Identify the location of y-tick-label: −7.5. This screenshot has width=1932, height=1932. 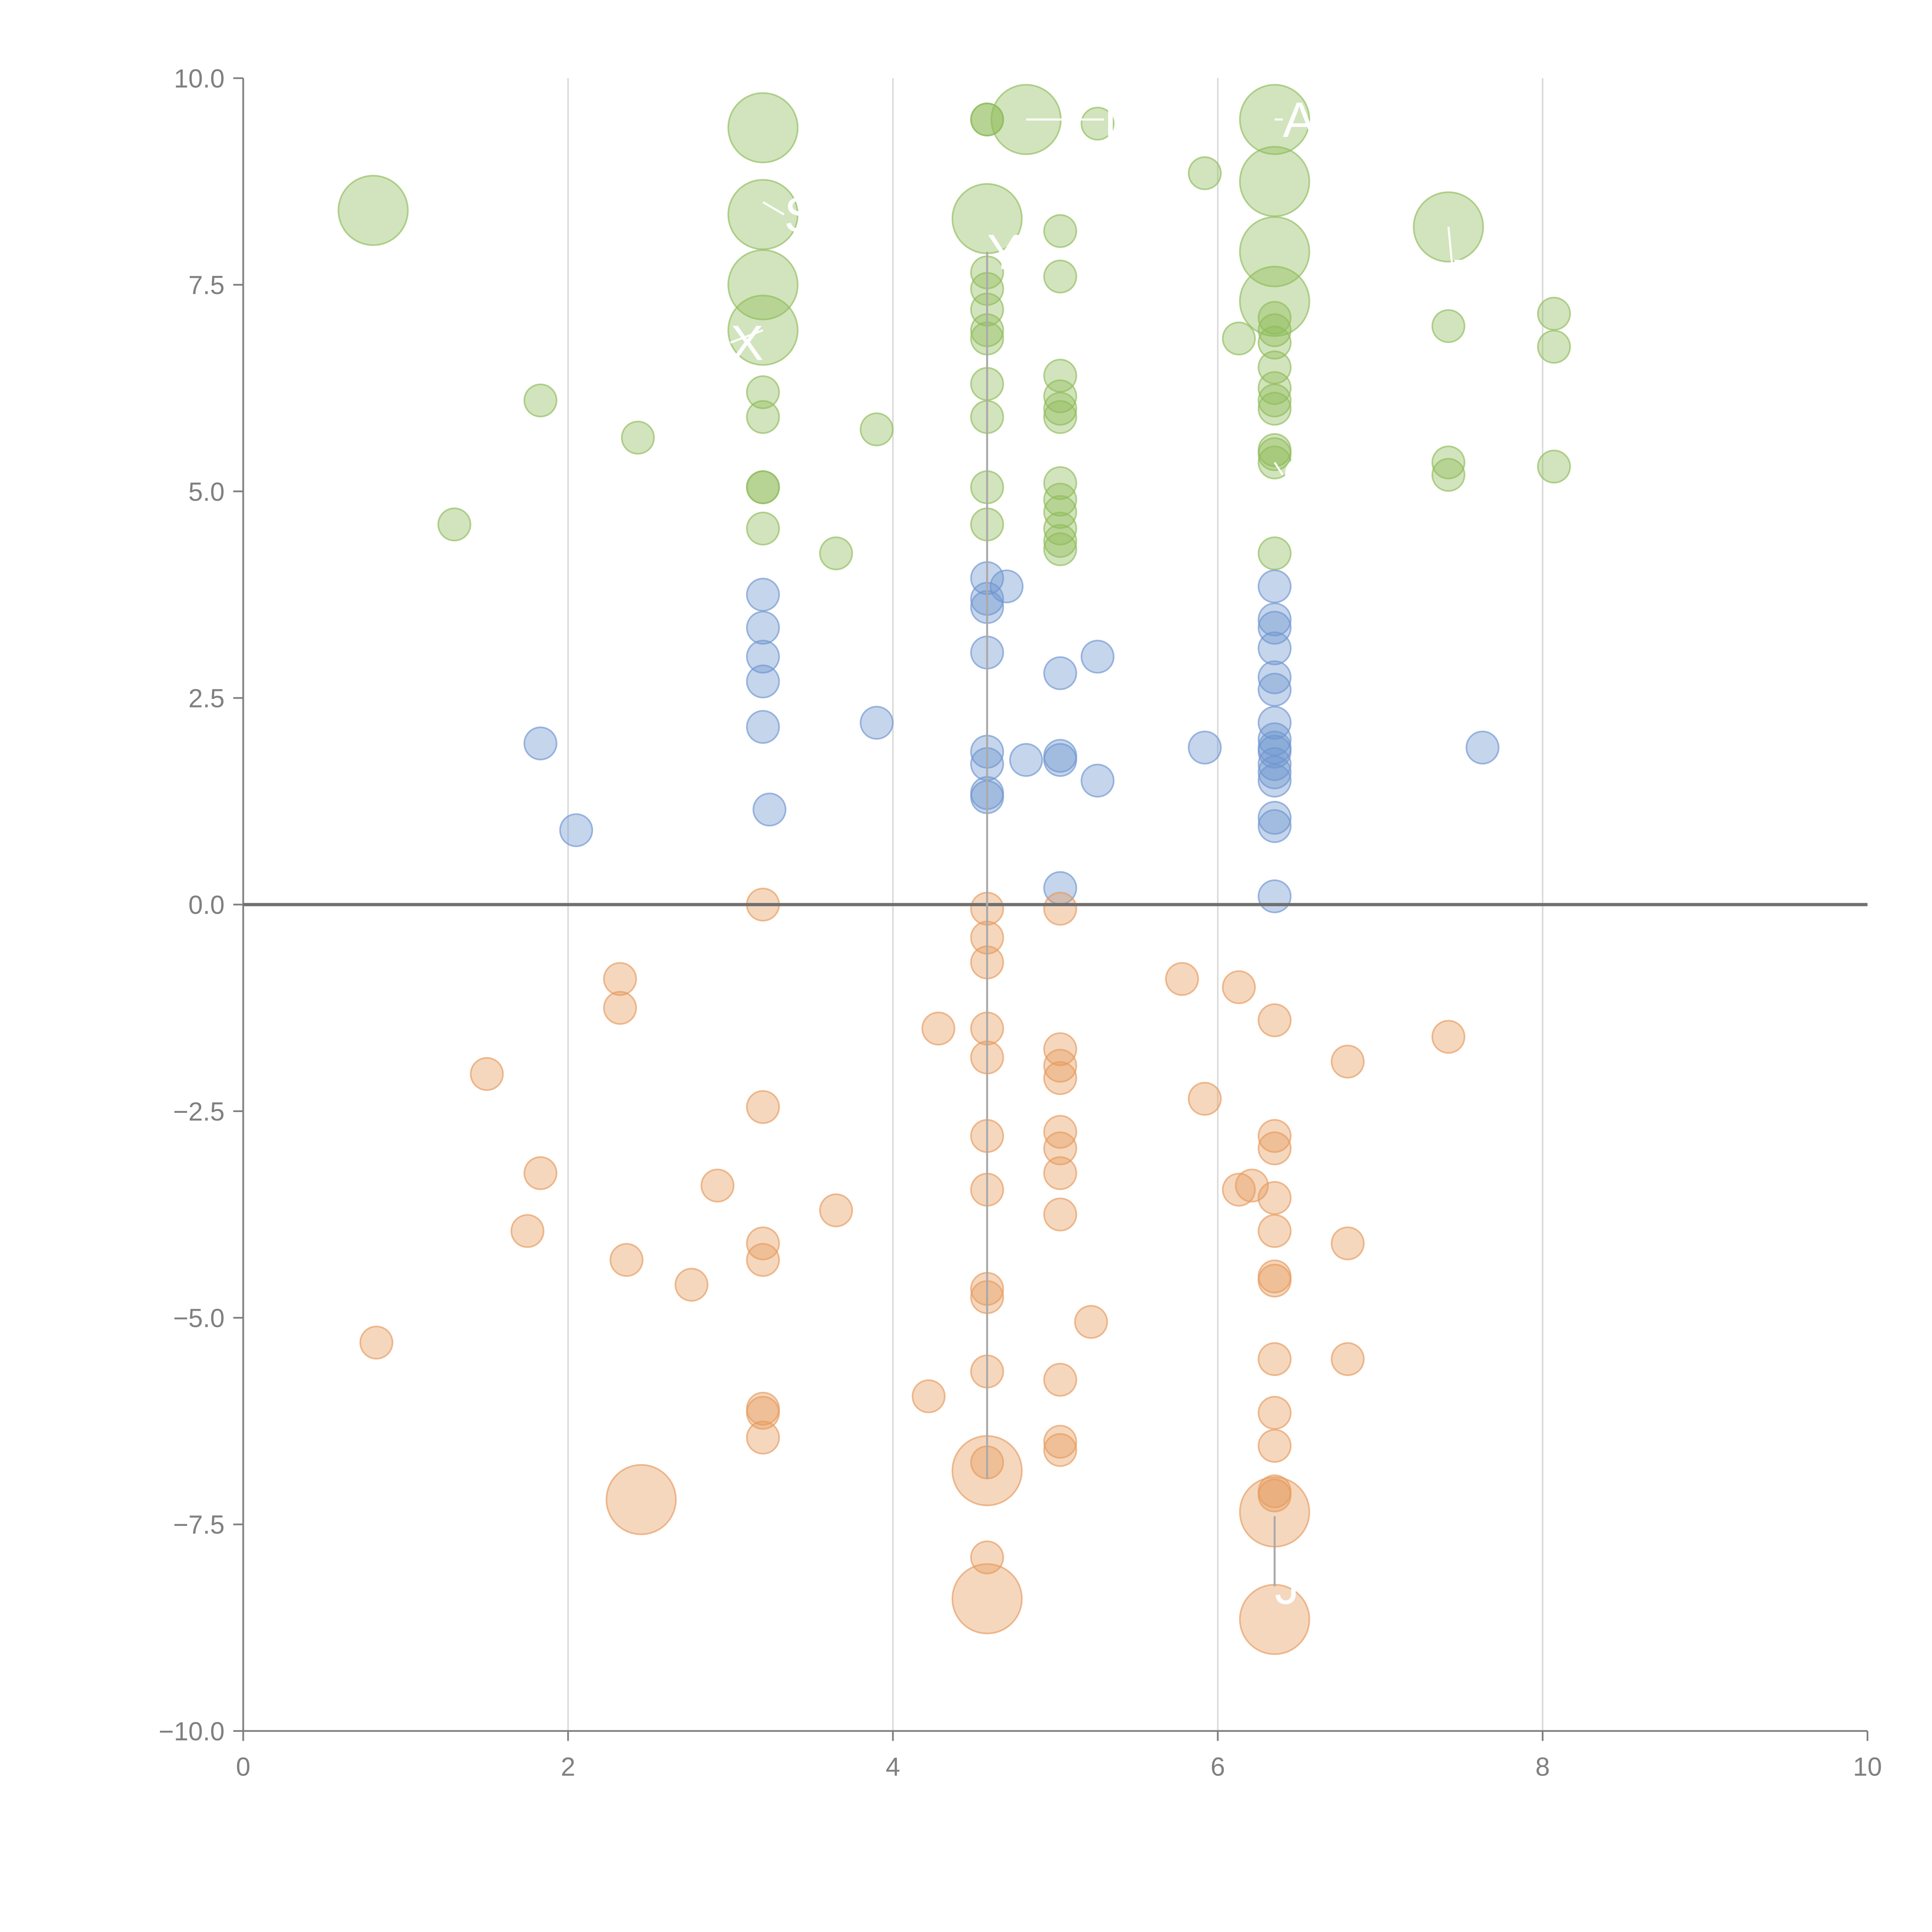
(198, 1525).